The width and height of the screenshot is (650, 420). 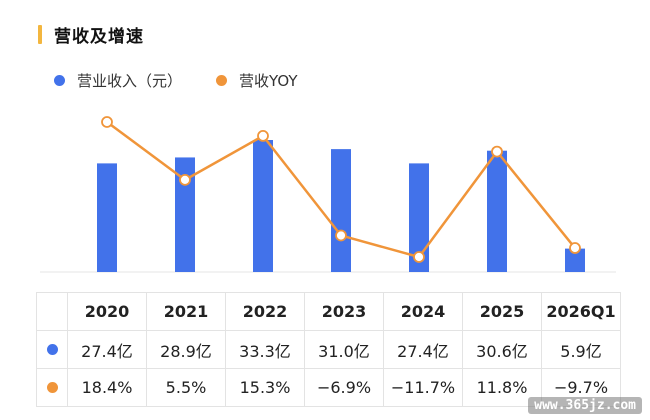 I want to click on legend-item-yoy: 营收YOY, so click(x=257, y=80).